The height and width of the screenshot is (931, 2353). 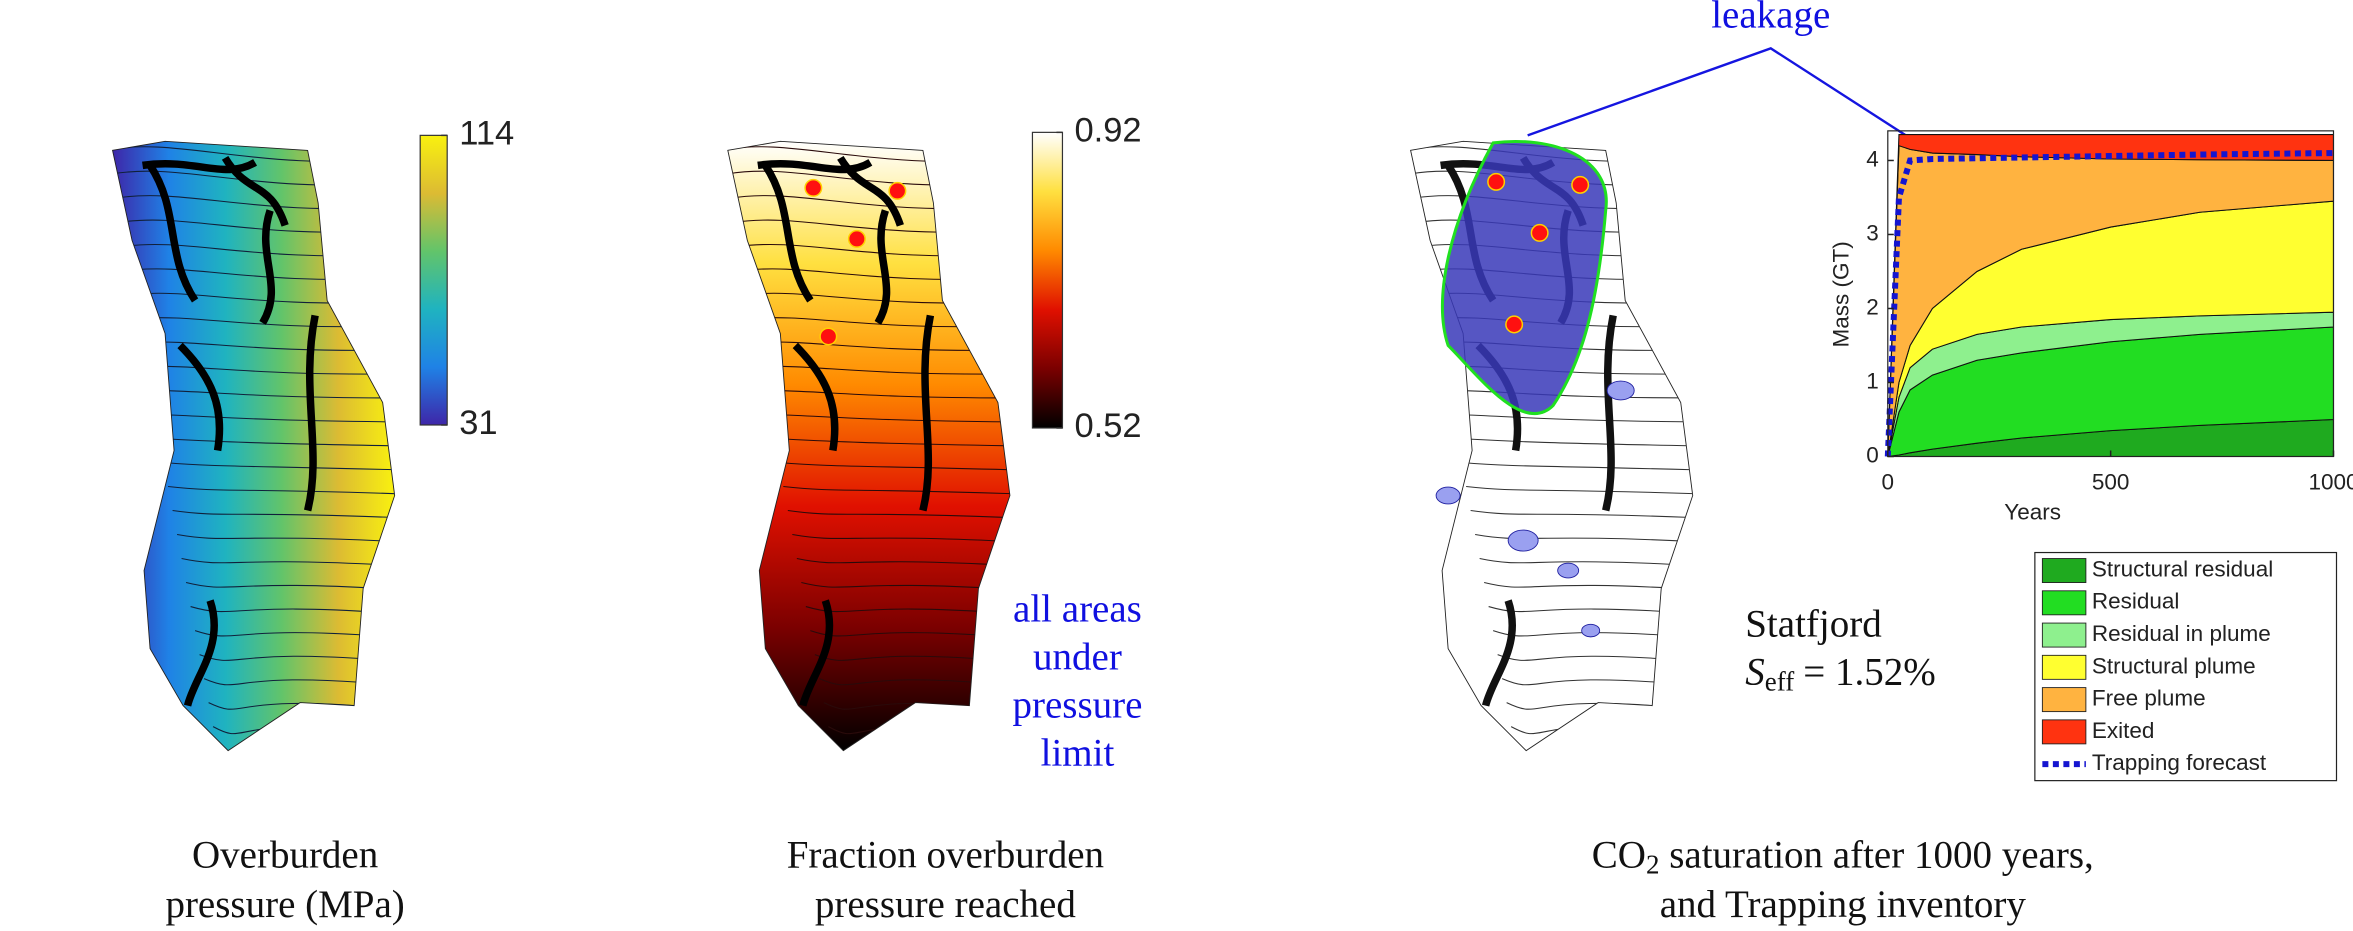 What do you see at coordinates (486, 133) in the screenshot?
I see `colorbar-tick-label: 114` at bounding box center [486, 133].